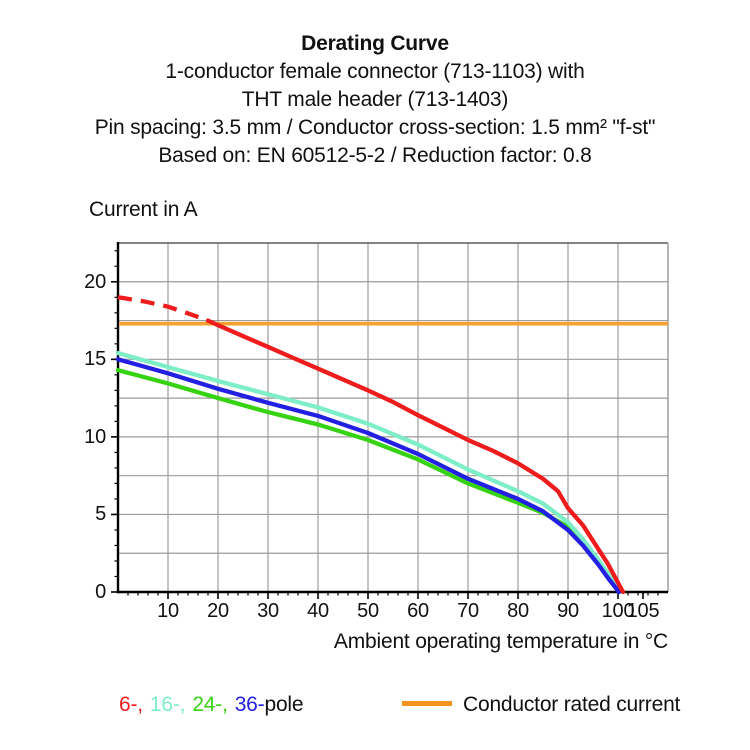  What do you see at coordinates (518, 611) in the screenshot?
I see `x-tick-label: 80` at bounding box center [518, 611].